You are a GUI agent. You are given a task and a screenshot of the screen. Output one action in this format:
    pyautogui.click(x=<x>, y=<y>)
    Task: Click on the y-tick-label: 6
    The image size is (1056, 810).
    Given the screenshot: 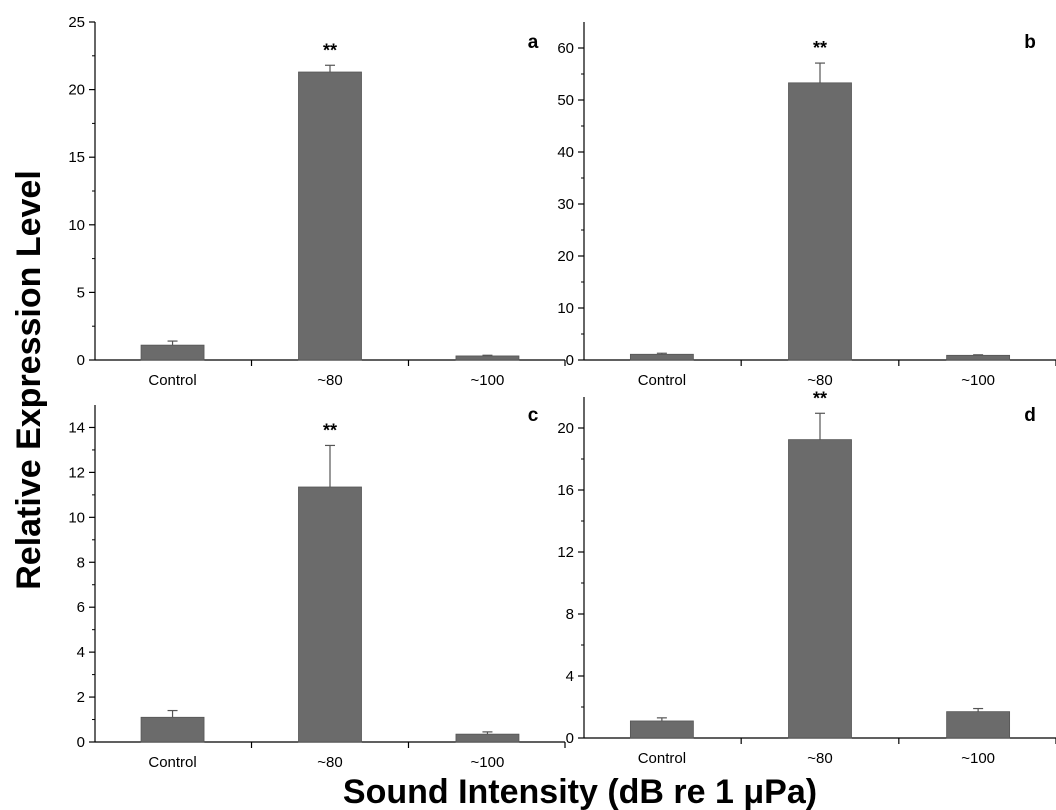 What is the action you would take?
    pyautogui.click(x=81, y=607)
    